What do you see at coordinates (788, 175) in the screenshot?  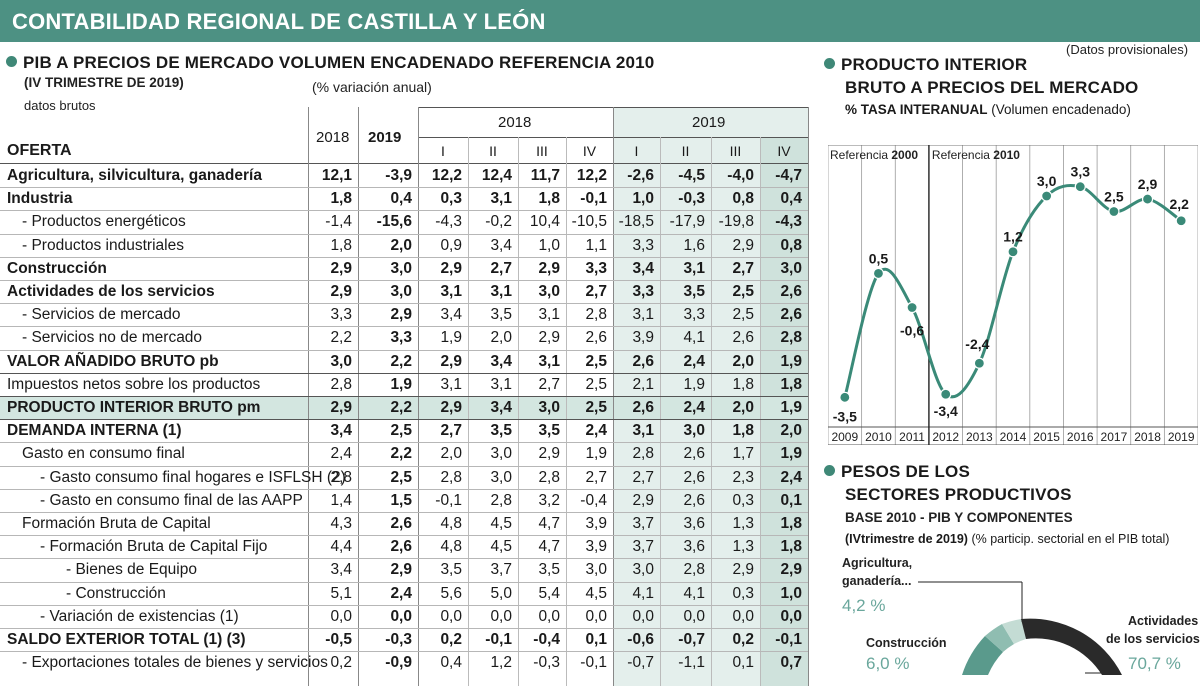 I see `cell-value: -4,7` at bounding box center [788, 175].